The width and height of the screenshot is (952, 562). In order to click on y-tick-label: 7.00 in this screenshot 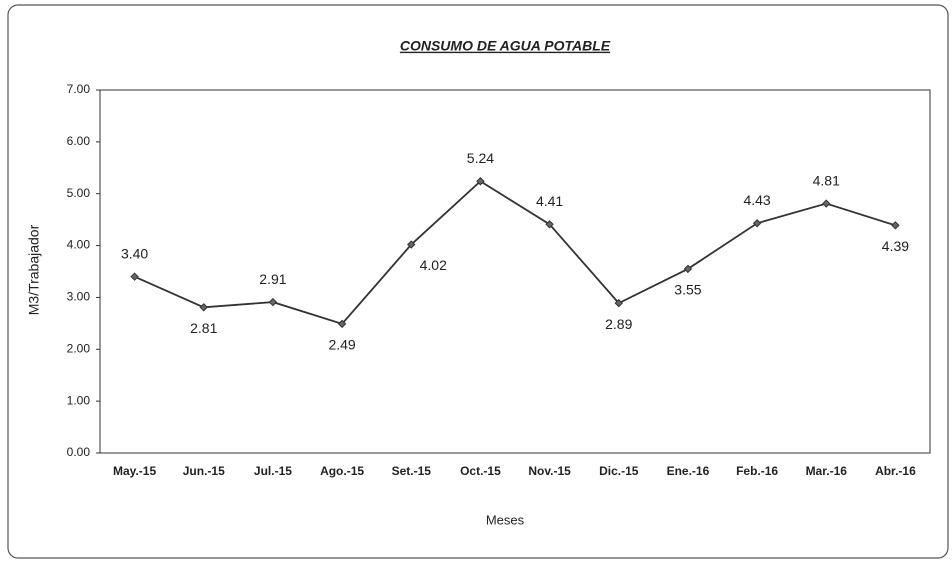, I will do `click(79, 89)`.